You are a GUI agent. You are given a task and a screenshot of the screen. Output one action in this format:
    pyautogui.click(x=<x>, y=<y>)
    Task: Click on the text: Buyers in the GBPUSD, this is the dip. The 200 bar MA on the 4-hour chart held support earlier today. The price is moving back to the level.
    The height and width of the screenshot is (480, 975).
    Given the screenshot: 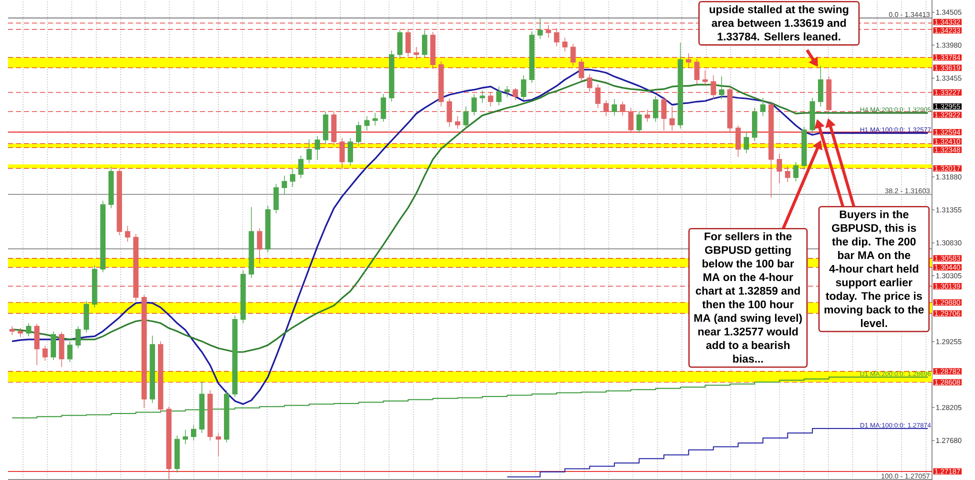 What is the action you would take?
    pyautogui.click(x=874, y=269)
    